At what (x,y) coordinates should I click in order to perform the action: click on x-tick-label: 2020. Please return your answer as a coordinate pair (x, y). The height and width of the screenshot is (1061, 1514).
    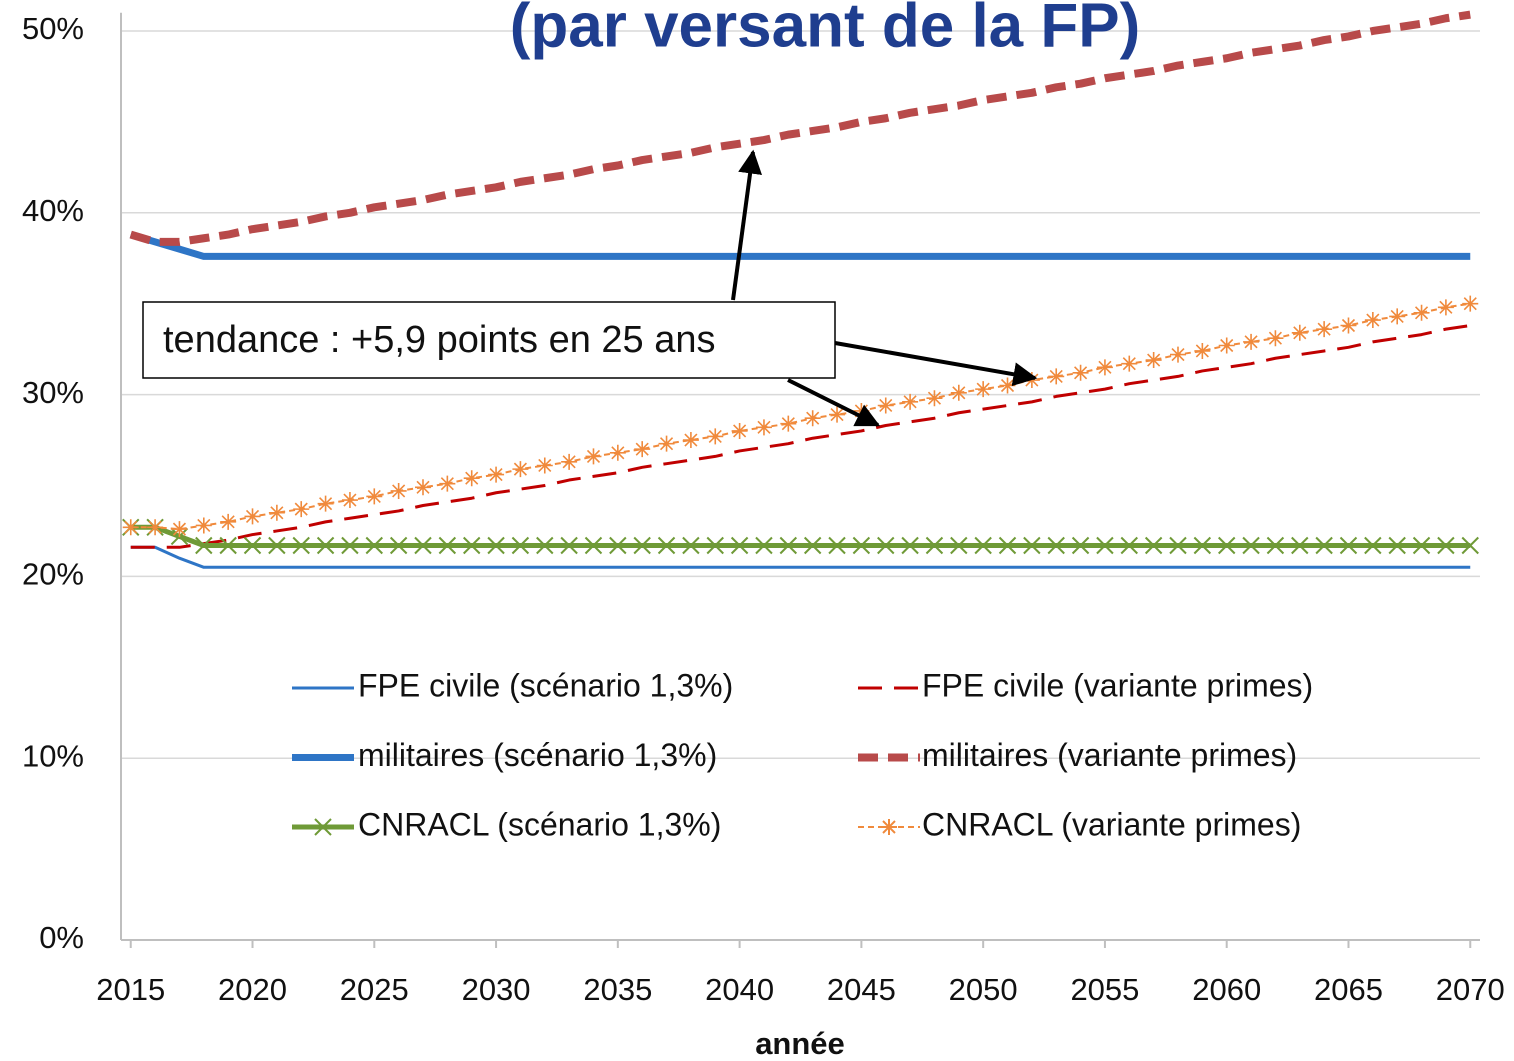
    Looking at the image, I should click on (252, 989).